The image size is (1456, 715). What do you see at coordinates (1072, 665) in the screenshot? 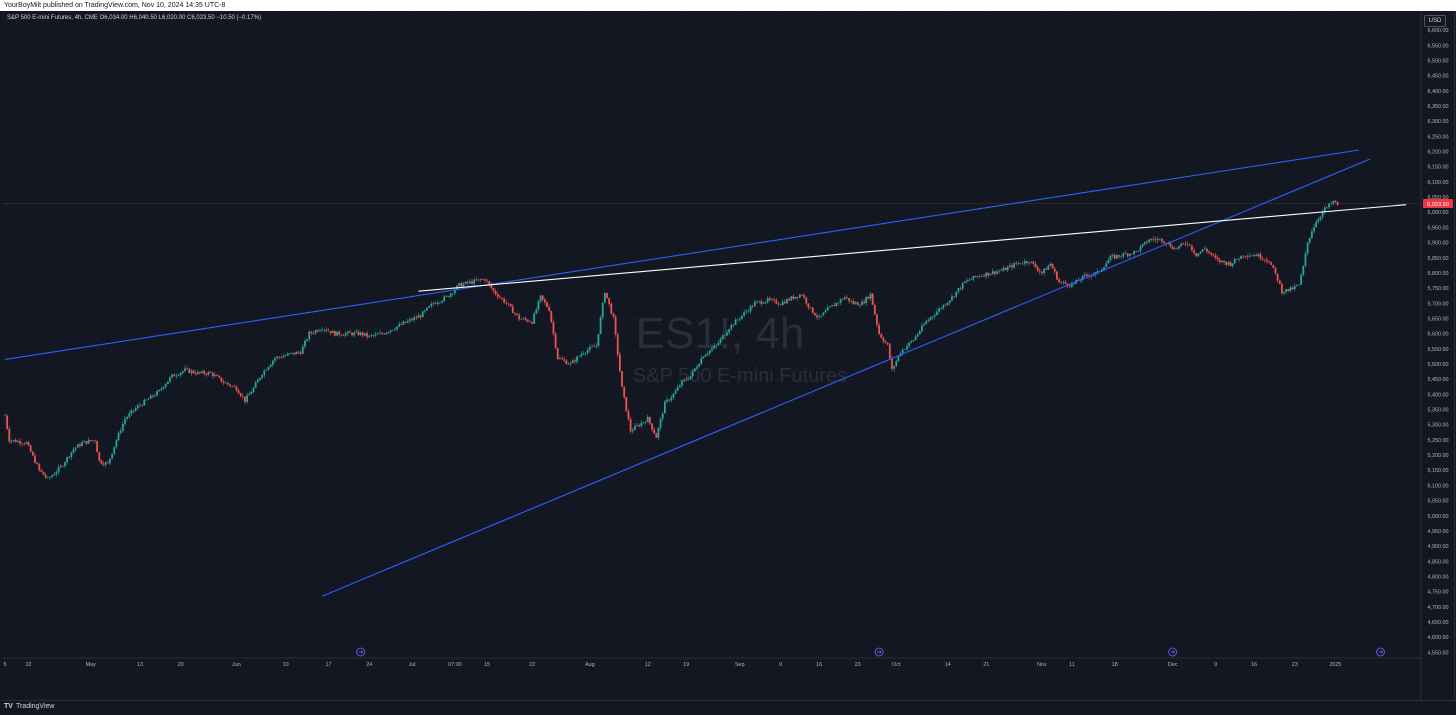
I see `time-tick-label: 11` at bounding box center [1072, 665].